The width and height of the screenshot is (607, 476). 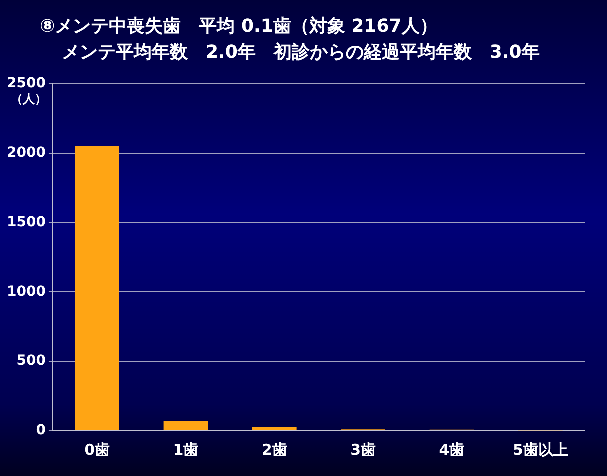 I want to click on y-tick-label: 2500, so click(x=26, y=84).